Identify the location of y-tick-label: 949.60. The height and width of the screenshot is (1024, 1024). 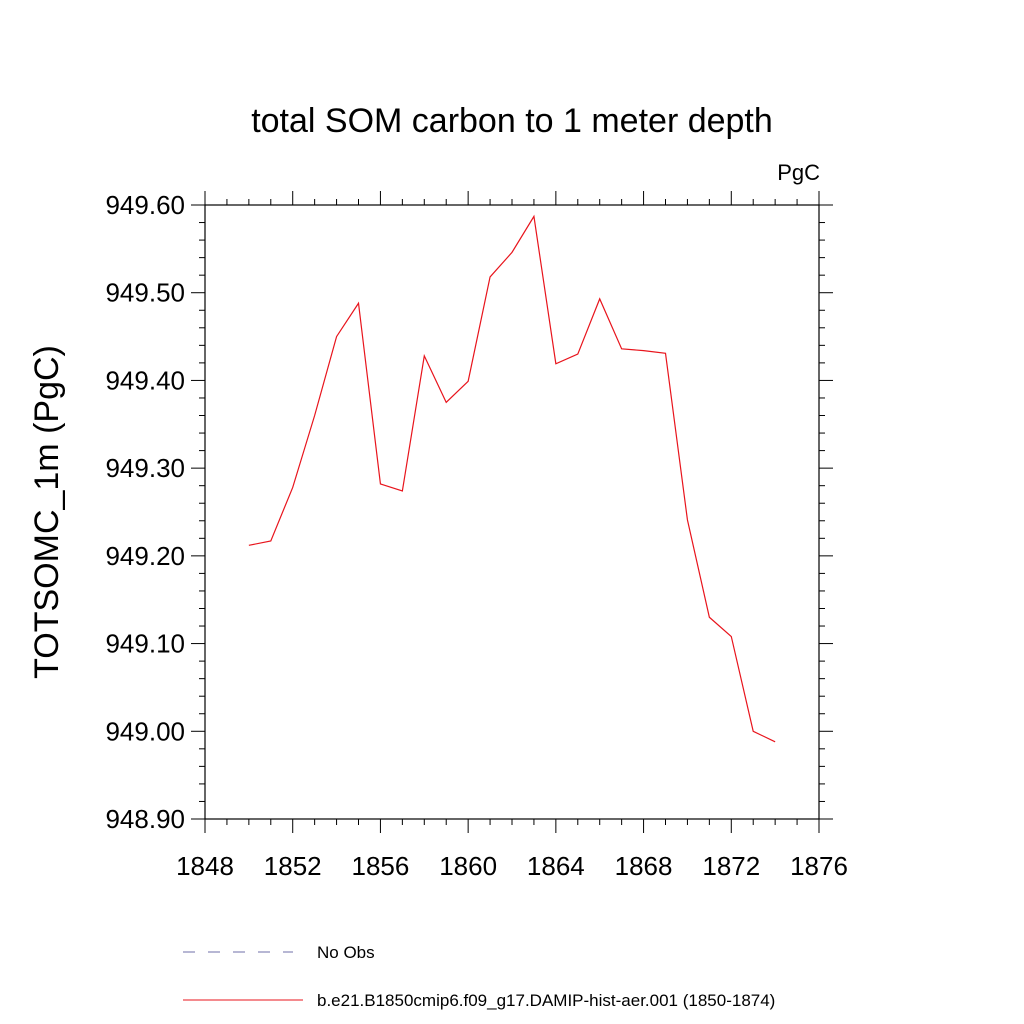
(145, 205).